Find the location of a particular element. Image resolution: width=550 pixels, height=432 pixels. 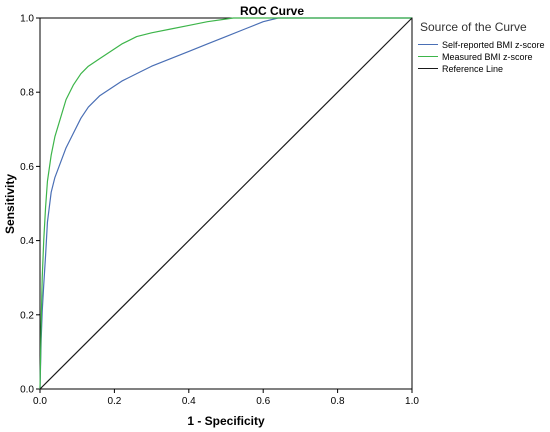

legend-item-measured: Measured BMI z-score is located at coordinates (483, 56).